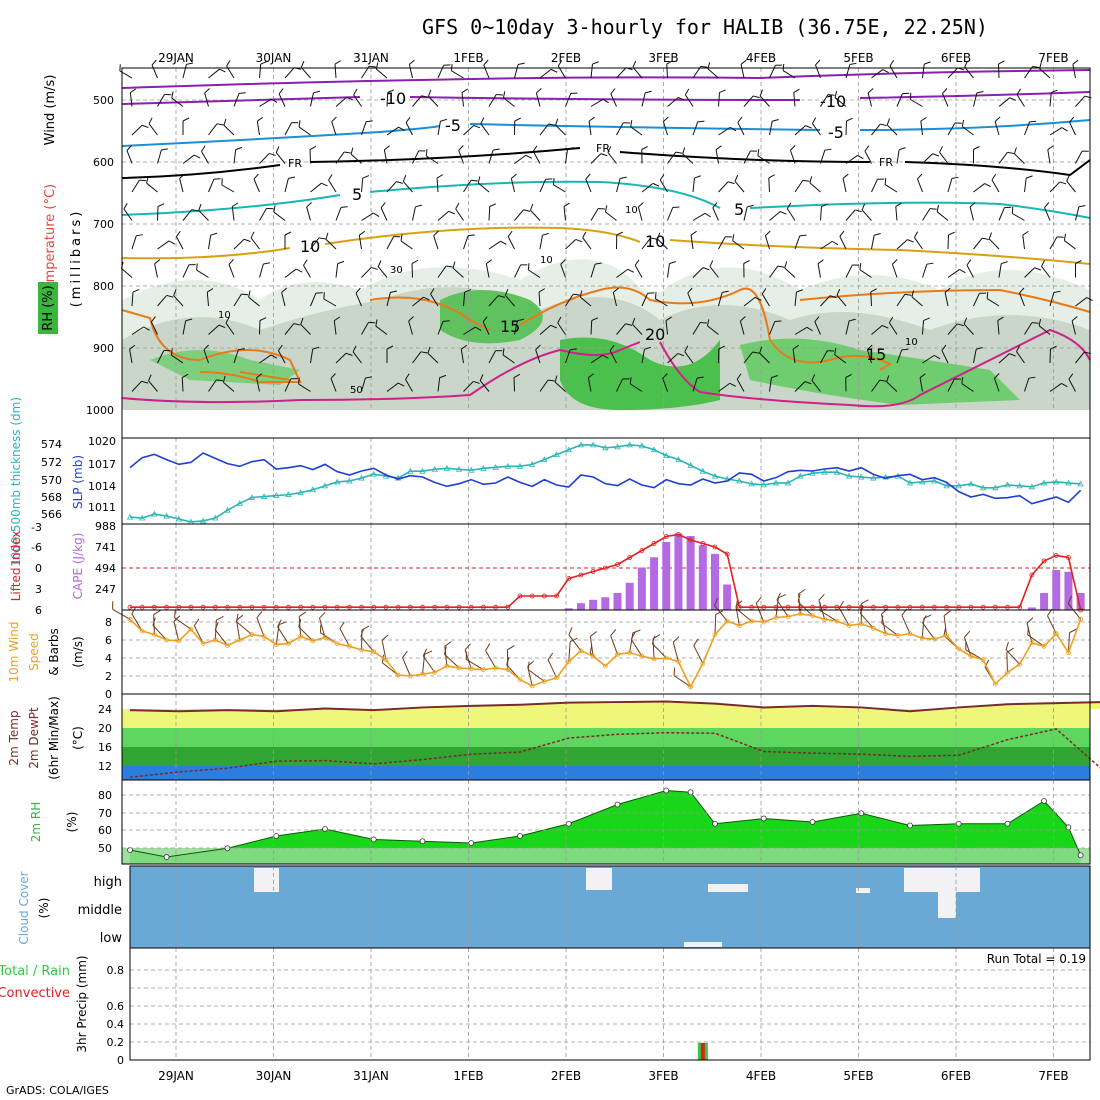  I want to click on cloud-block, so click(703, 944).